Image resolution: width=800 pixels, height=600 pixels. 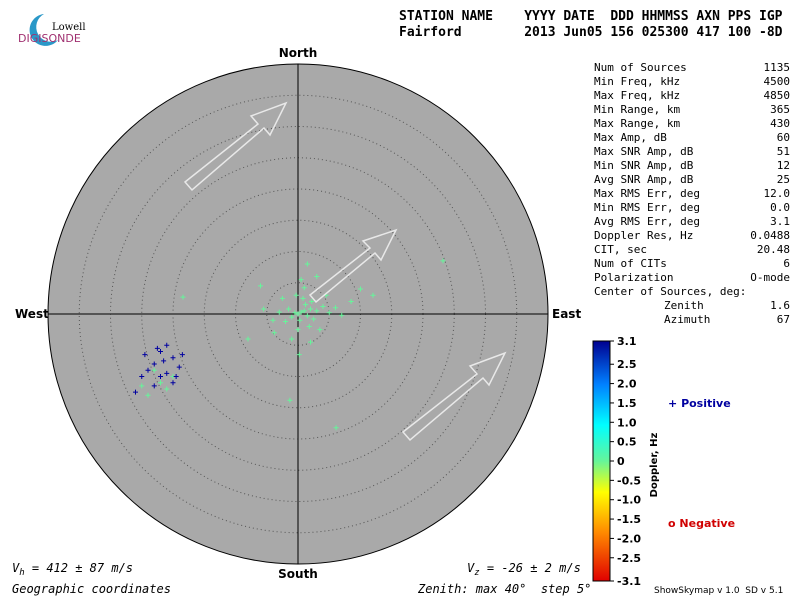 What do you see at coordinates (770, 277) in the screenshot?
I see `stat-value: O-mode` at bounding box center [770, 277].